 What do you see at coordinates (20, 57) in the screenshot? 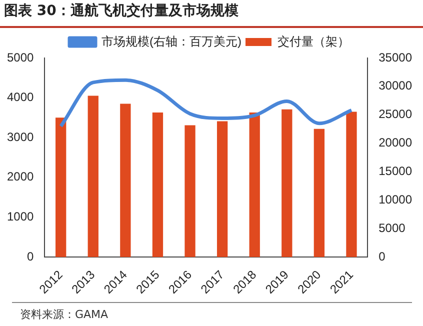
I see `y-tick-label: 5000` at bounding box center [20, 57].